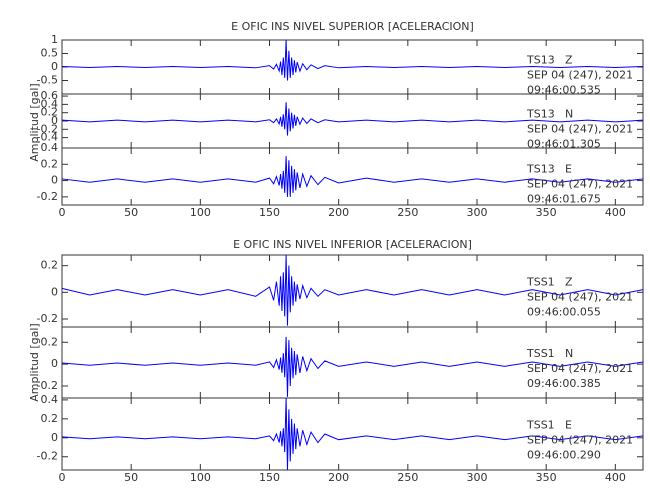 This screenshot has height=500, width=650. Describe the element at coordinates (50, 53) in the screenshot. I see `y-tick-label: 0.5` at that location.